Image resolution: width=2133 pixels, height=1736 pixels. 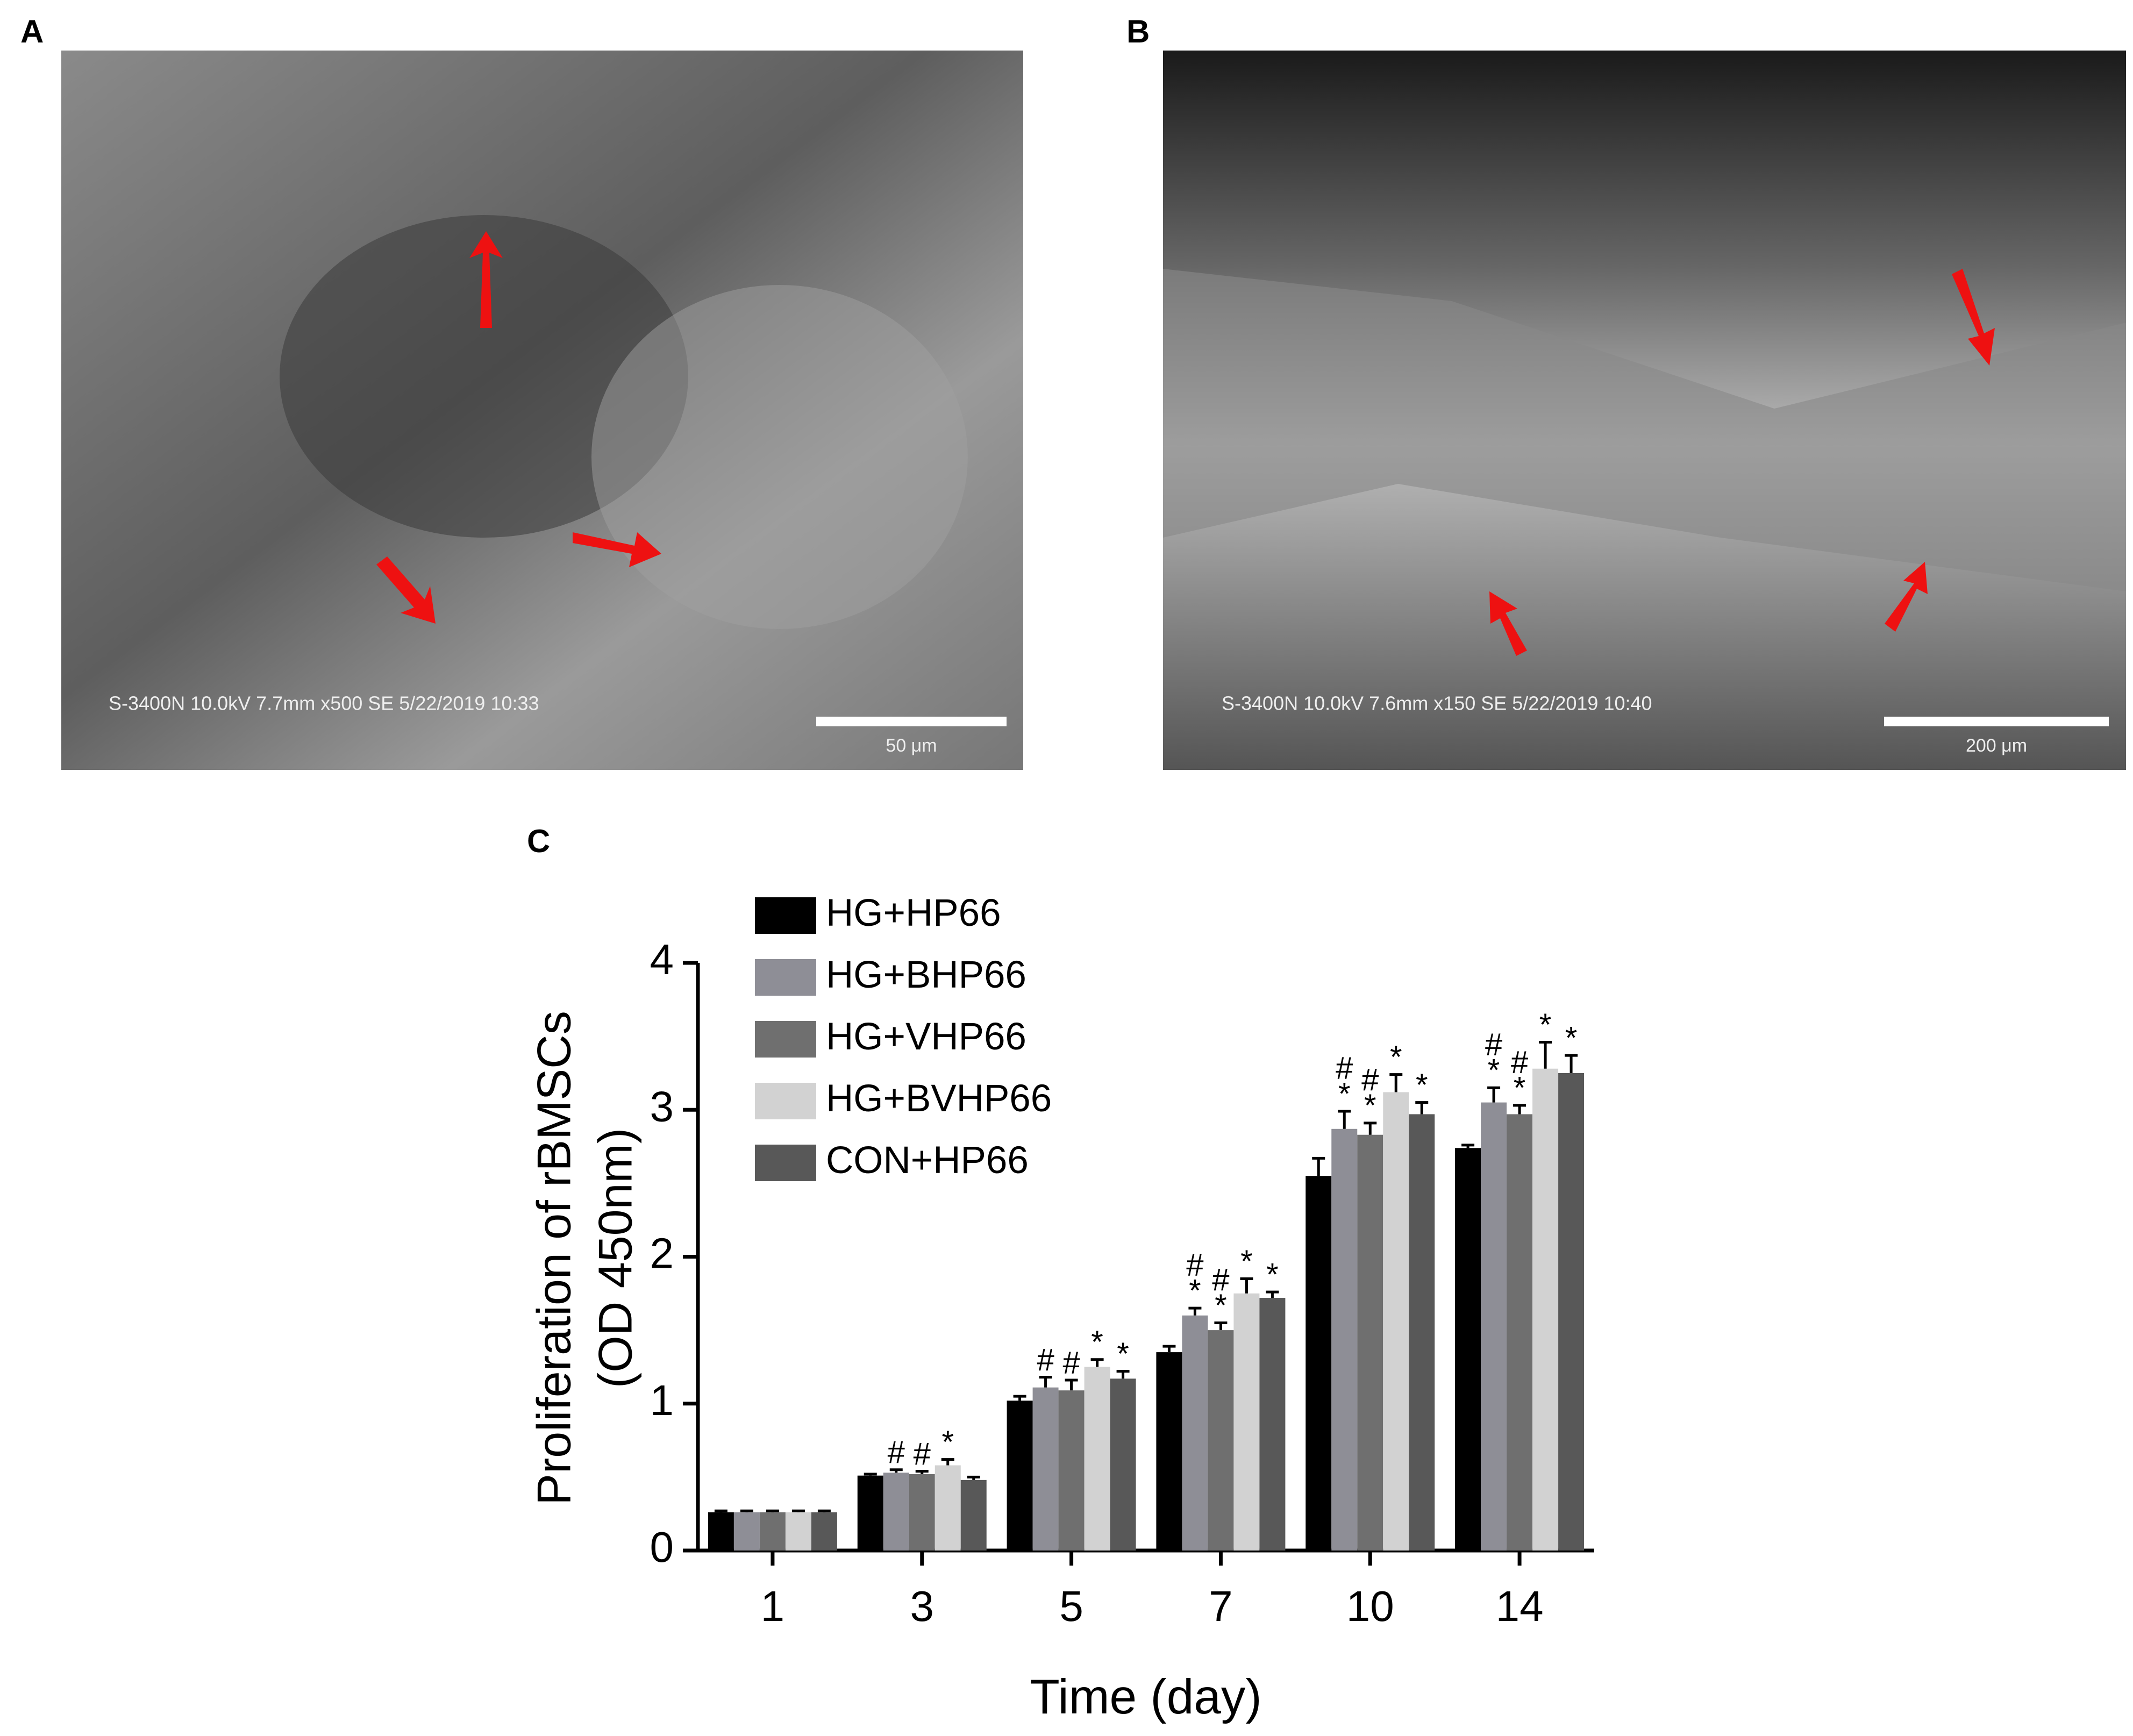 I want to click on y-axis-title: Proliferation of rBMSCs, so click(x=554, y=1258).